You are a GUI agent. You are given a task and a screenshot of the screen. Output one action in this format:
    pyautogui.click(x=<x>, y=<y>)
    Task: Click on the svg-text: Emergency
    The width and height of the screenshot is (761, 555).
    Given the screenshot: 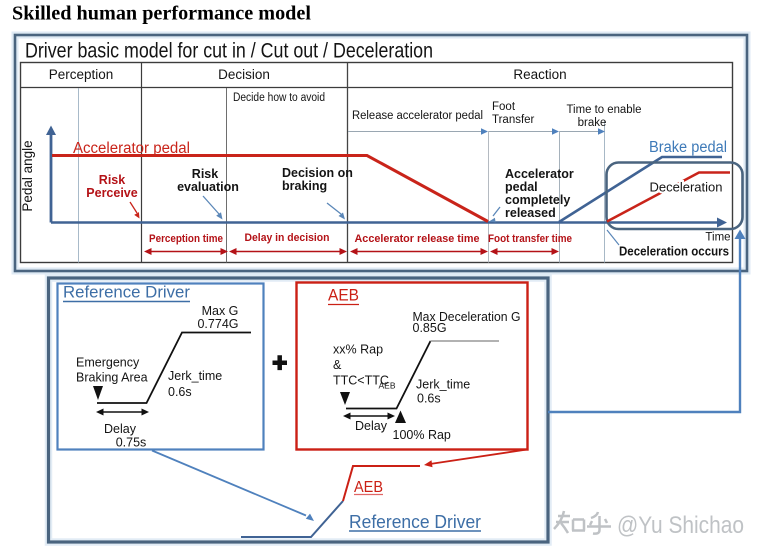 What is the action you would take?
    pyautogui.click(x=108, y=363)
    